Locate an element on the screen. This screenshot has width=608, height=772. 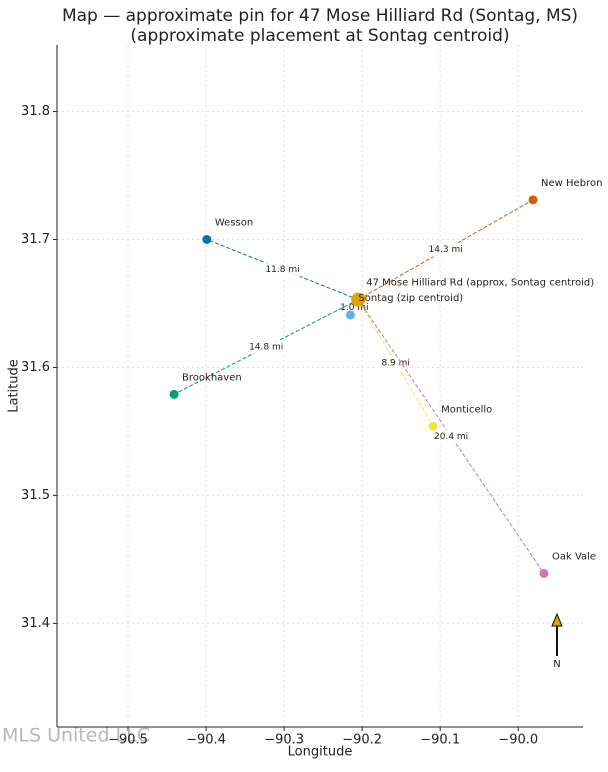
point-label: New Hebron is located at coordinates (571, 183).